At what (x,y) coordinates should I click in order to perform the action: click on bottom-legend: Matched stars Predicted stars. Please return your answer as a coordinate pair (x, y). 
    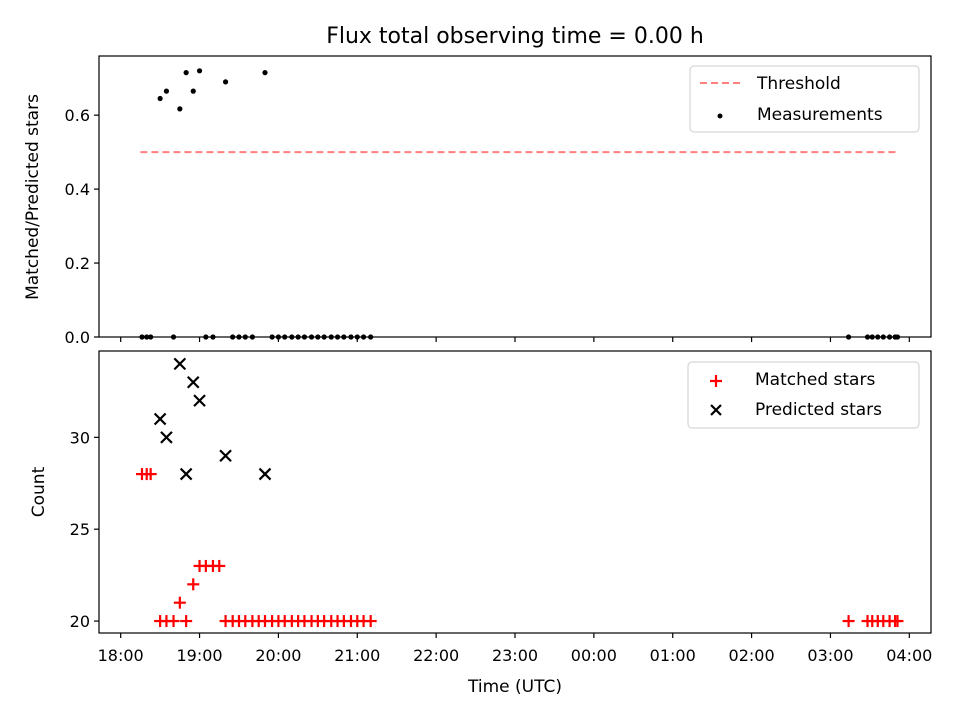
    Looking at the image, I should click on (803, 395).